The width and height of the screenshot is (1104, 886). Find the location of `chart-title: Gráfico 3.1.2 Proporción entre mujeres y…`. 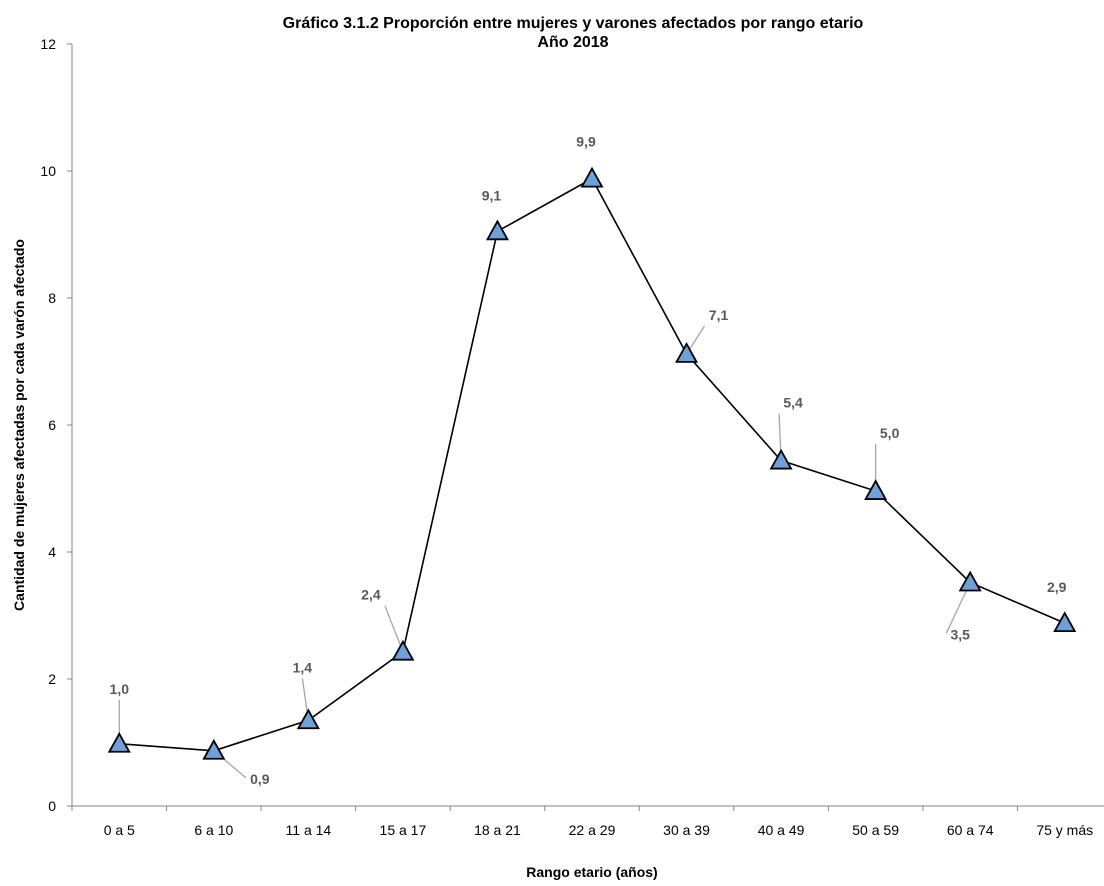

chart-title: Gráfico 3.1.2 Proporción entre mujeres y… is located at coordinates (573, 23).